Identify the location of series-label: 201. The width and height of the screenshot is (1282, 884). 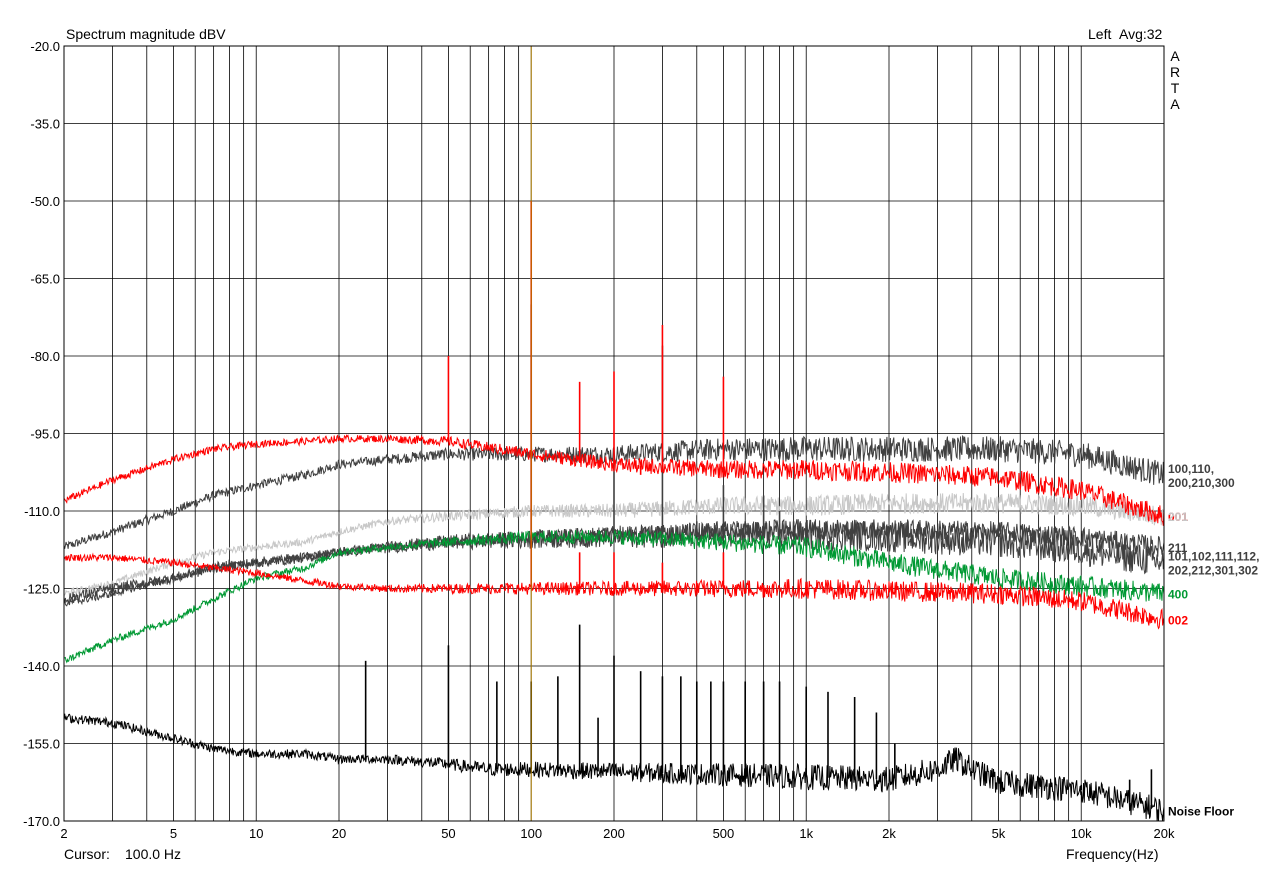
(1178, 517).